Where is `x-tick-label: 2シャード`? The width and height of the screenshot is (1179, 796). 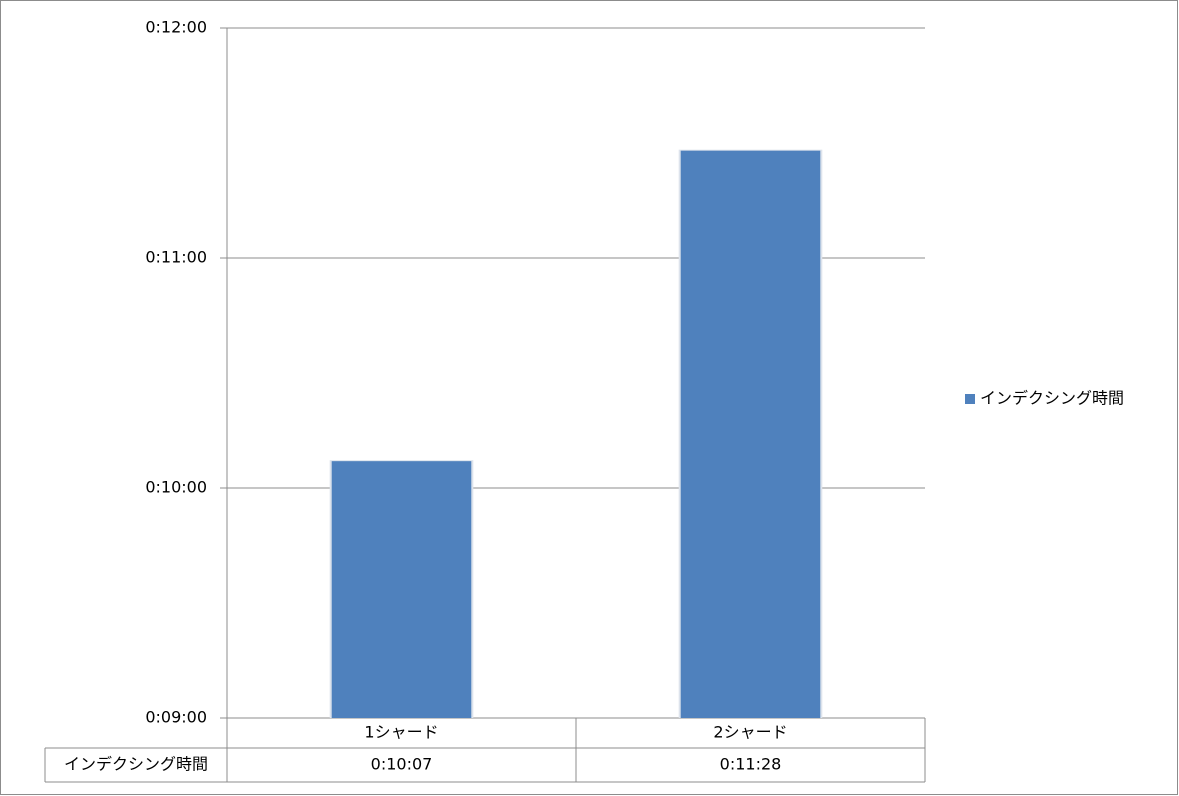 x-tick-label: 2シャード is located at coordinates (750, 732).